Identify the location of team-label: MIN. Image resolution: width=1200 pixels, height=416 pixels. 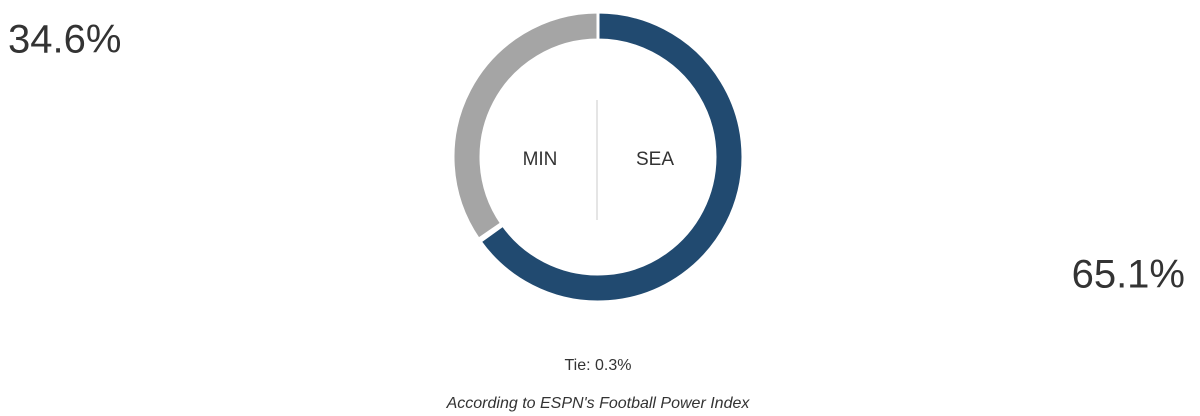
(540, 159).